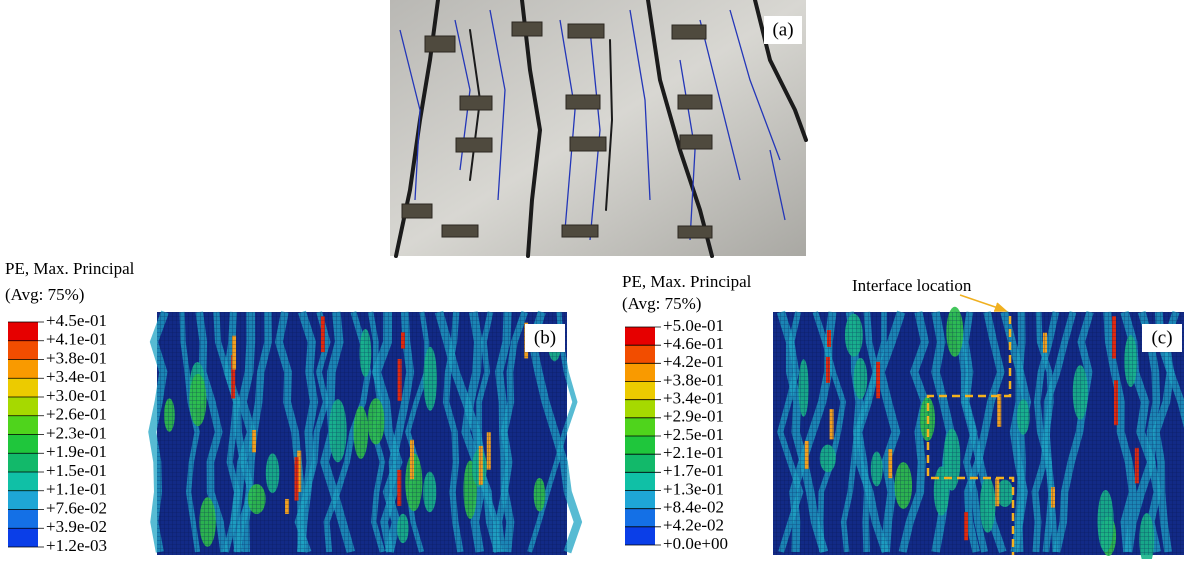 The image size is (1184, 564). What do you see at coordinates (695, 543) in the screenshot?
I see `legend-label: +0.0e+00` at bounding box center [695, 543].